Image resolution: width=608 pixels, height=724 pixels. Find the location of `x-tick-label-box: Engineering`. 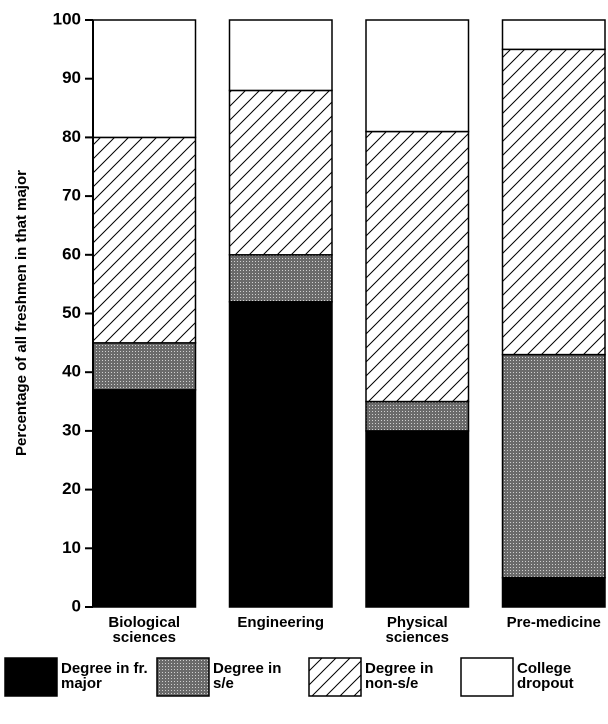

x-tick-label-box: Engineering is located at coordinates (281, 623).